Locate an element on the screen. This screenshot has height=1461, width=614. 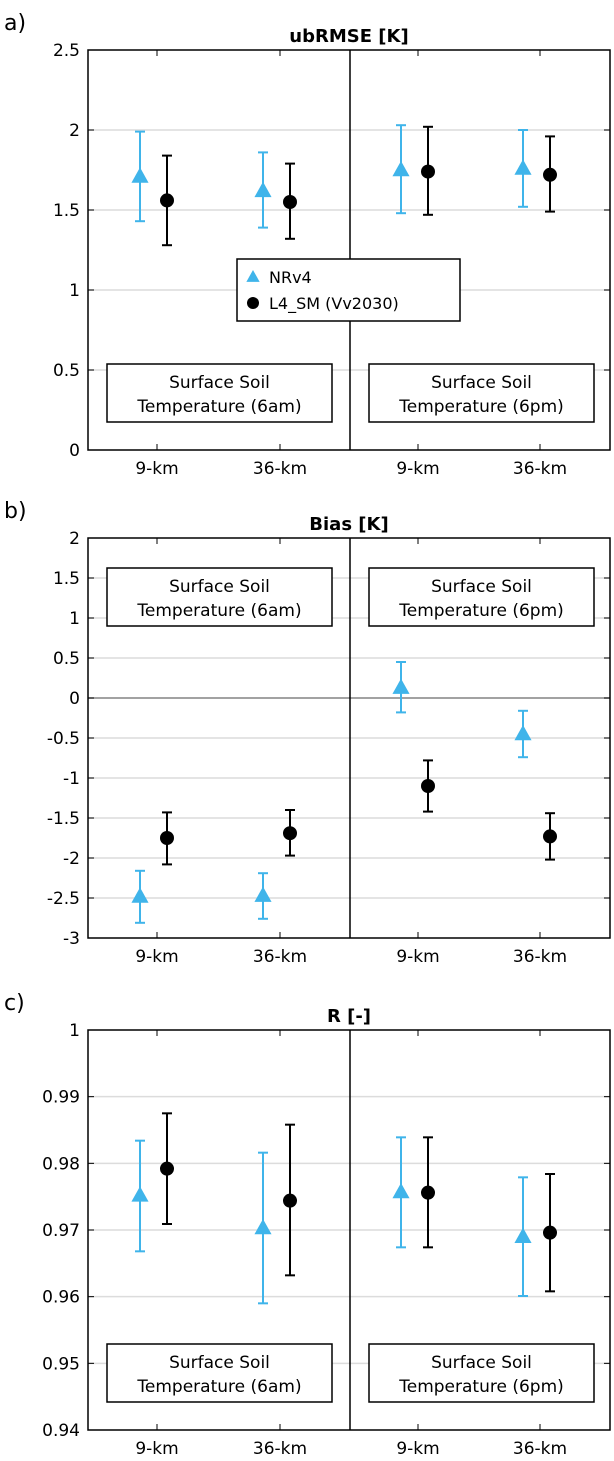
y-tick-label: -3 is located at coordinates (71, 939).